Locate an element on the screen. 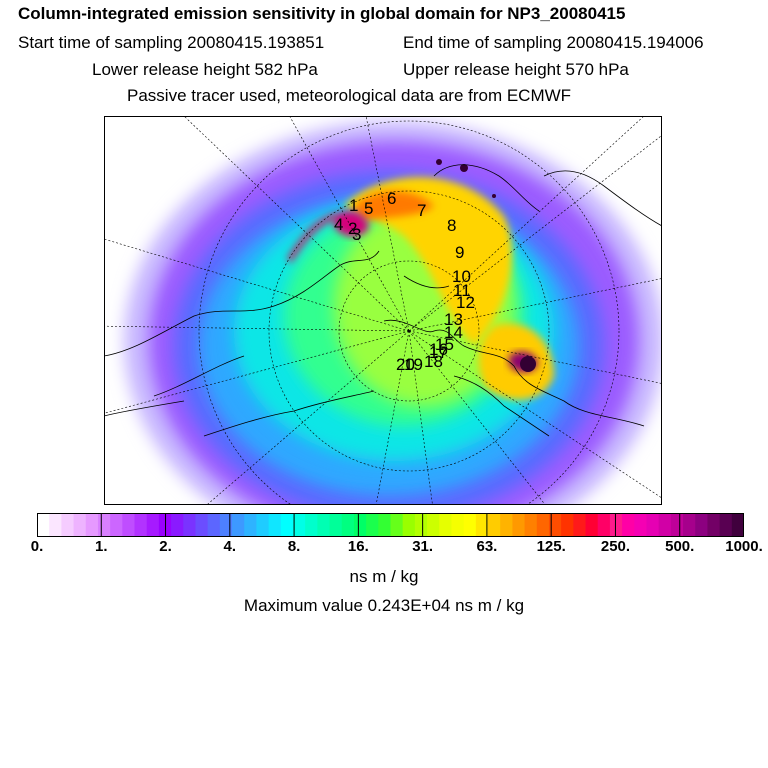 This screenshot has width=768, height=768. upper-height-label: Upper release height 570 hPa is located at coordinates (516, 69).